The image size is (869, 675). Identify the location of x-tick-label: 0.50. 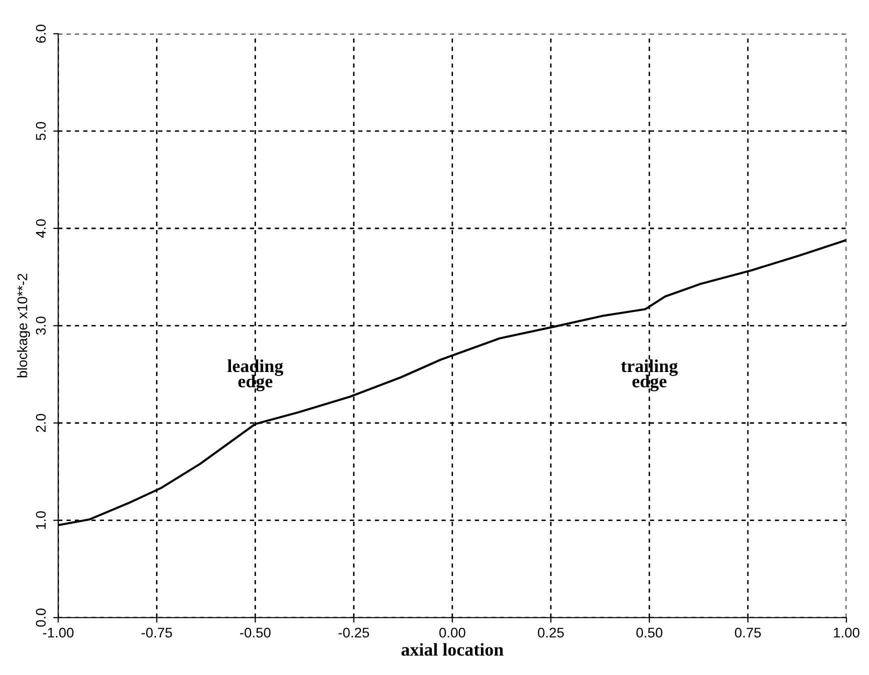
(649, 633).